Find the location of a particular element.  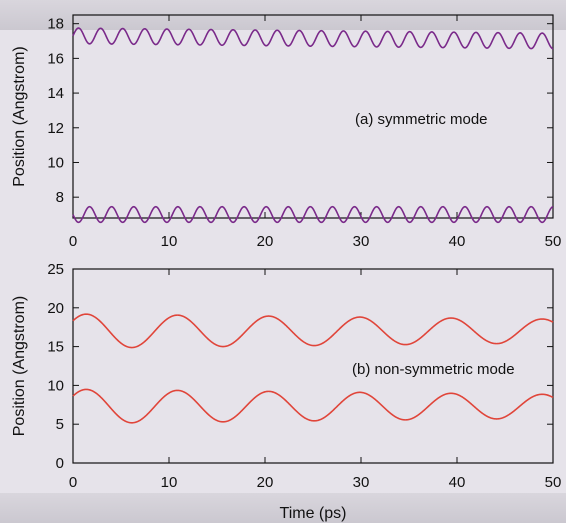

y-tick-label: 14 is located at coordinates (55, 93).